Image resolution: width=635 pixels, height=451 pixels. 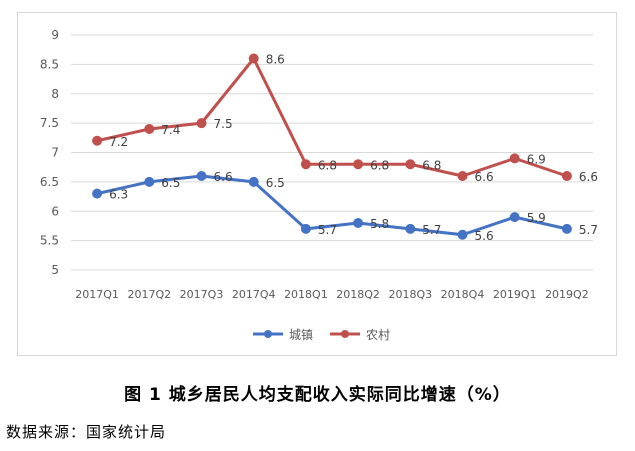 I want to click on y-tick-label: 9, so click(x=55, y=35).